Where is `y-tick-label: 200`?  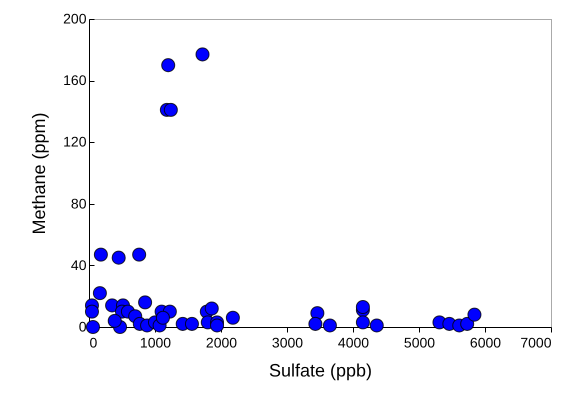
y-tick-label: 200 is located at coordinates (75, 18).